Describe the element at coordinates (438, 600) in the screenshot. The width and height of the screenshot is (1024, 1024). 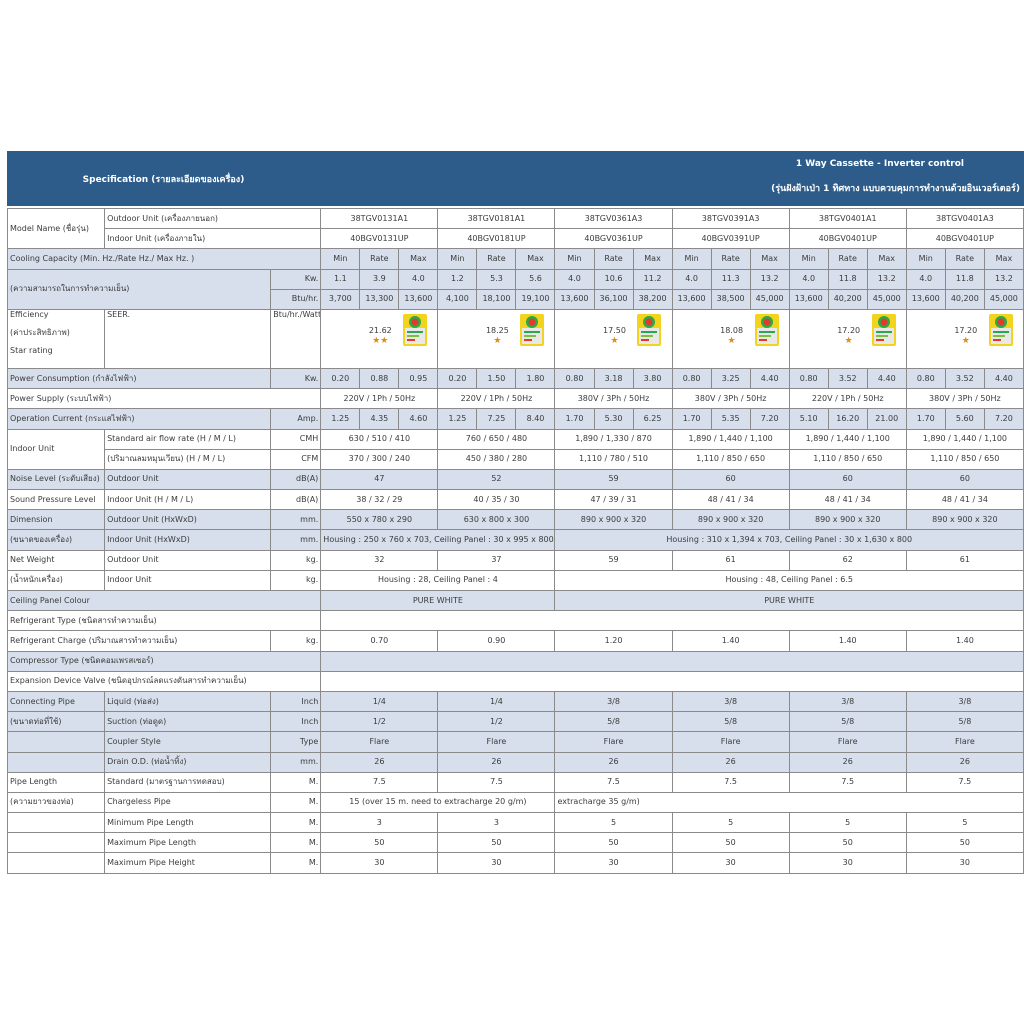
I see `panel-colour-a: PURE WHITE` at that location.